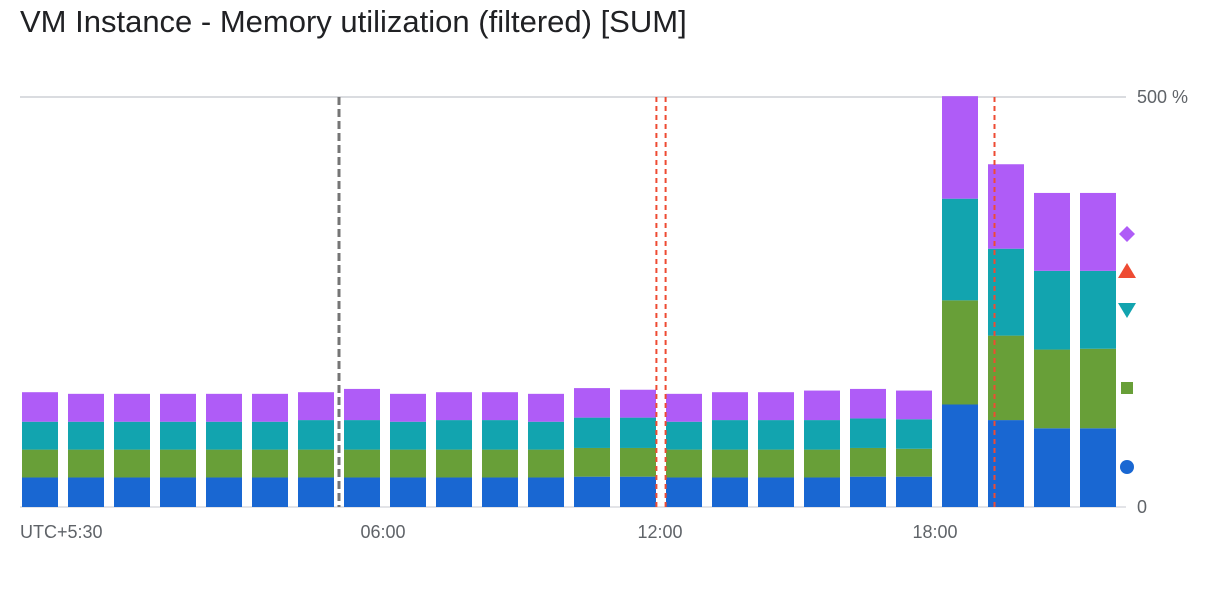  I want to click on x-tick-label: 12:00, so click(659, 532).